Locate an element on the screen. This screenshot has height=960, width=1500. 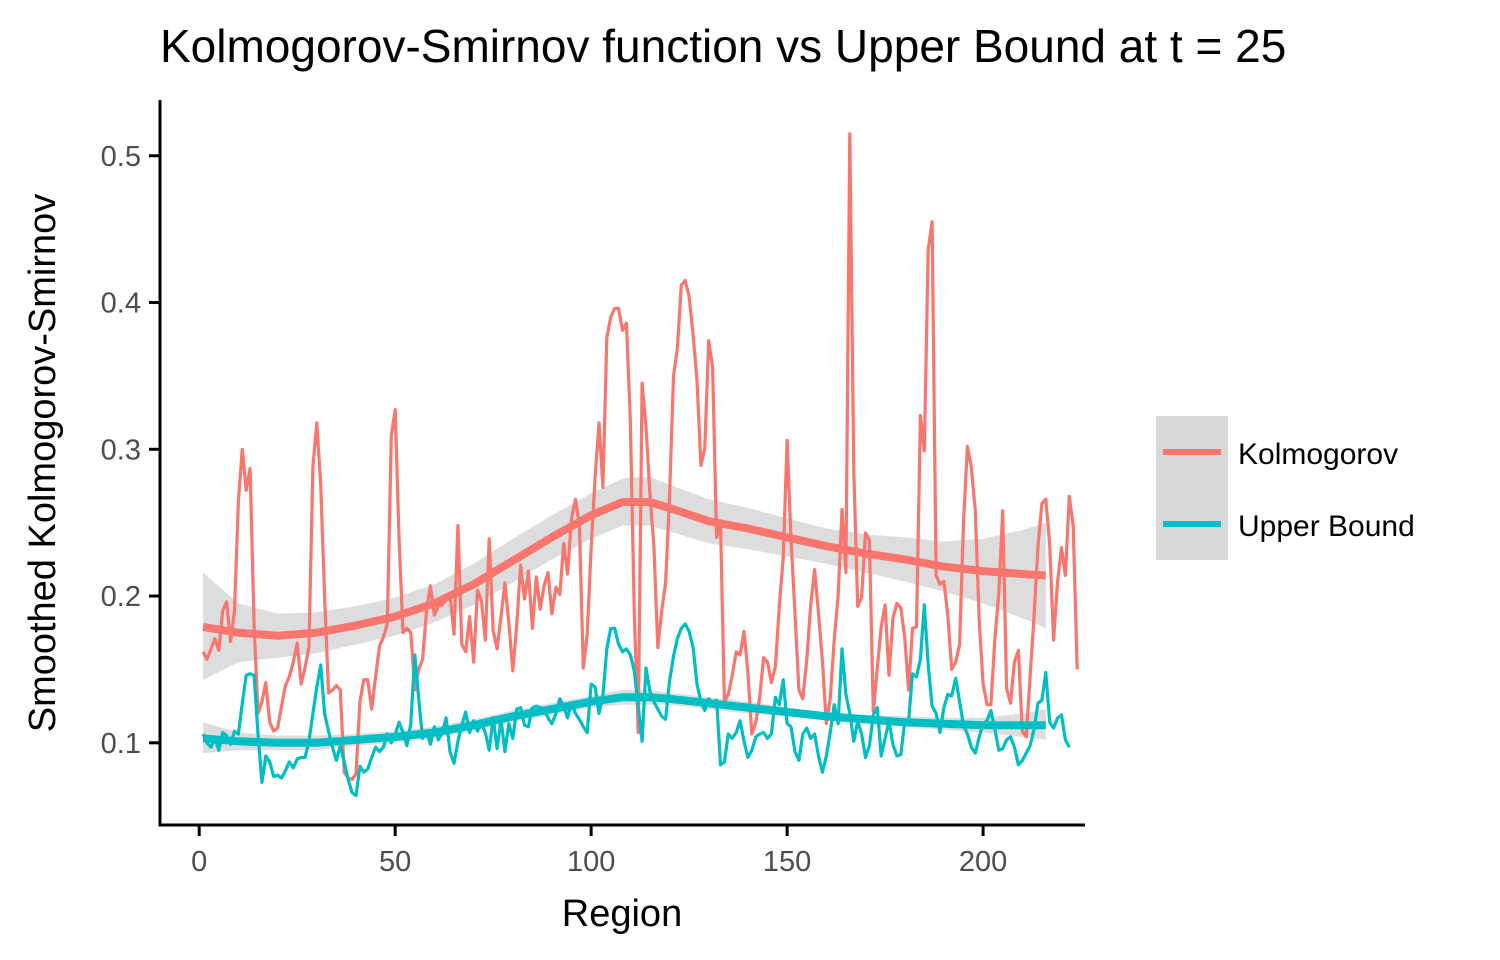
smoothed-series-lines is located at coordinates (624, 622).